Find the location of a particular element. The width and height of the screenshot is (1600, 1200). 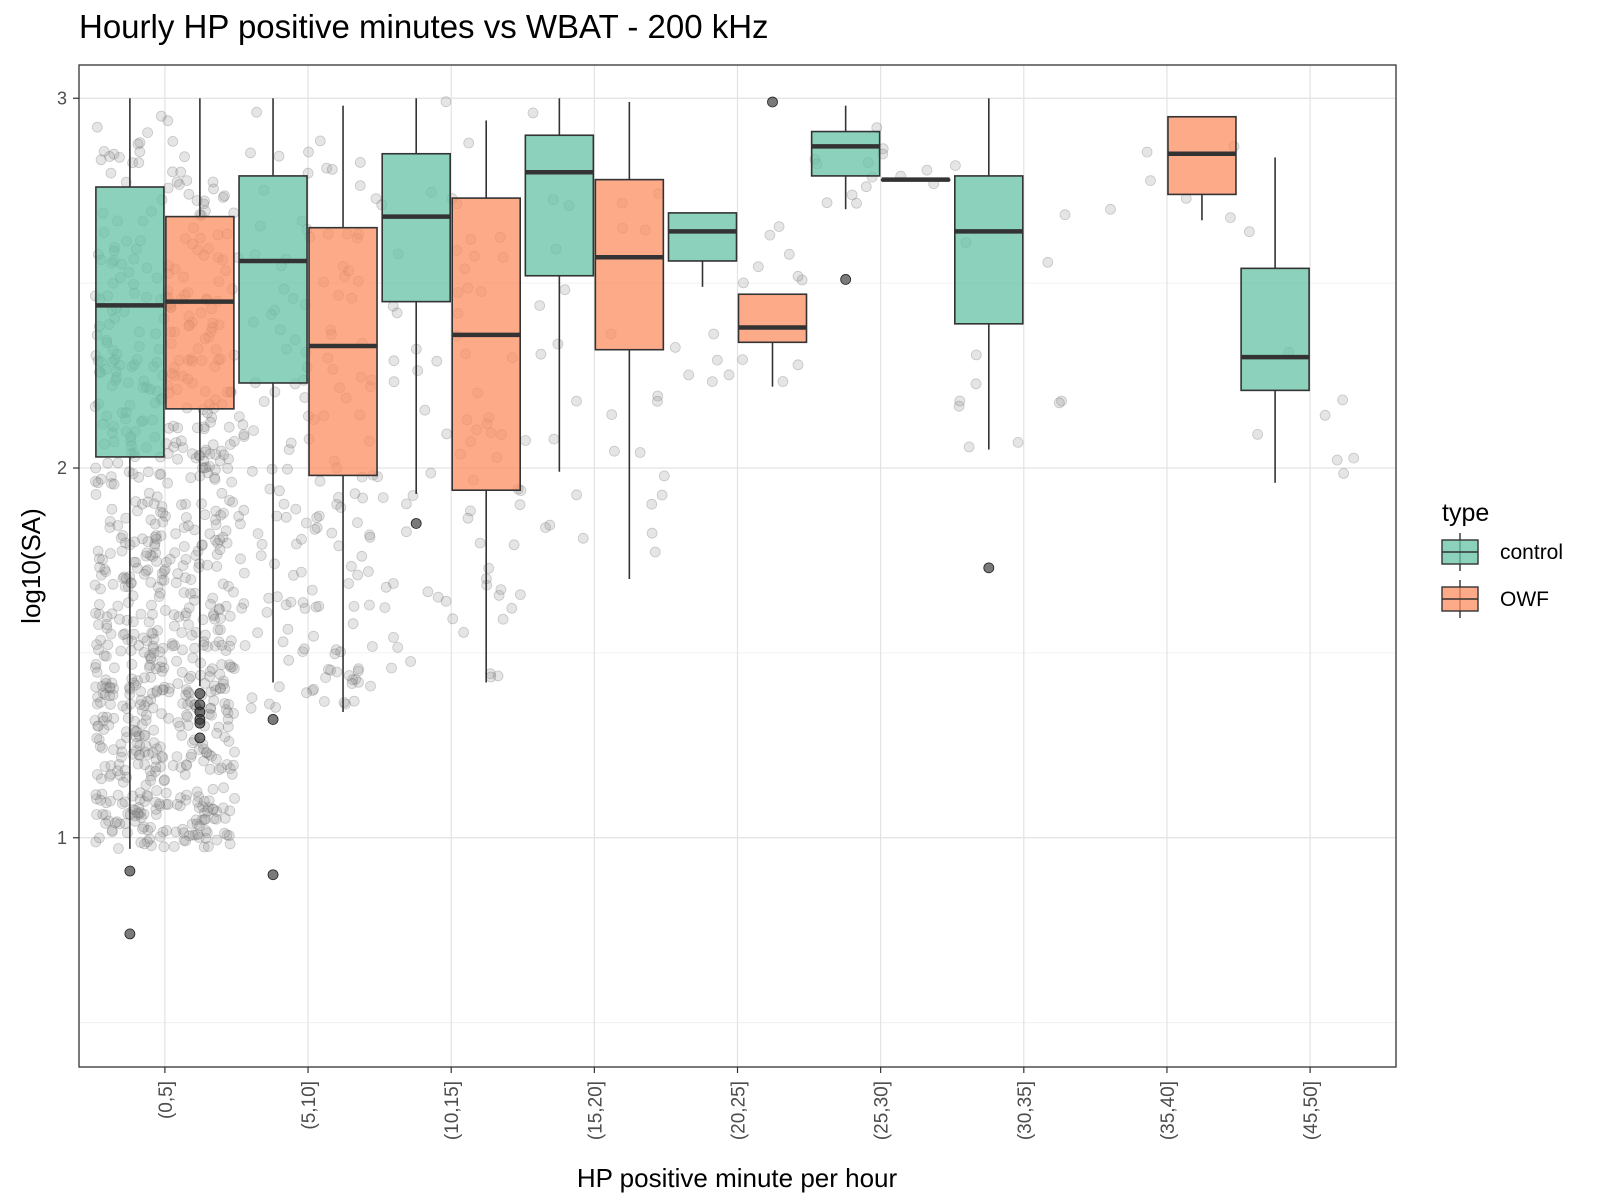

x-tick-label: (45,50] is located at coordinates (1311, 1110).